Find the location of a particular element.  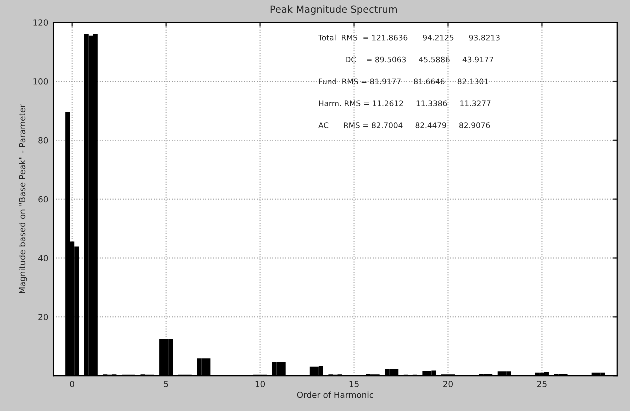

y-tick-label: 120 is located at coordinates (41, 23).